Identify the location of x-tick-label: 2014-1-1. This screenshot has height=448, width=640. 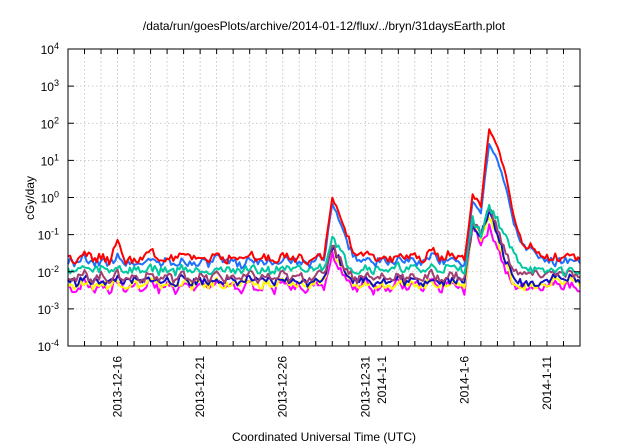
(382, 380).